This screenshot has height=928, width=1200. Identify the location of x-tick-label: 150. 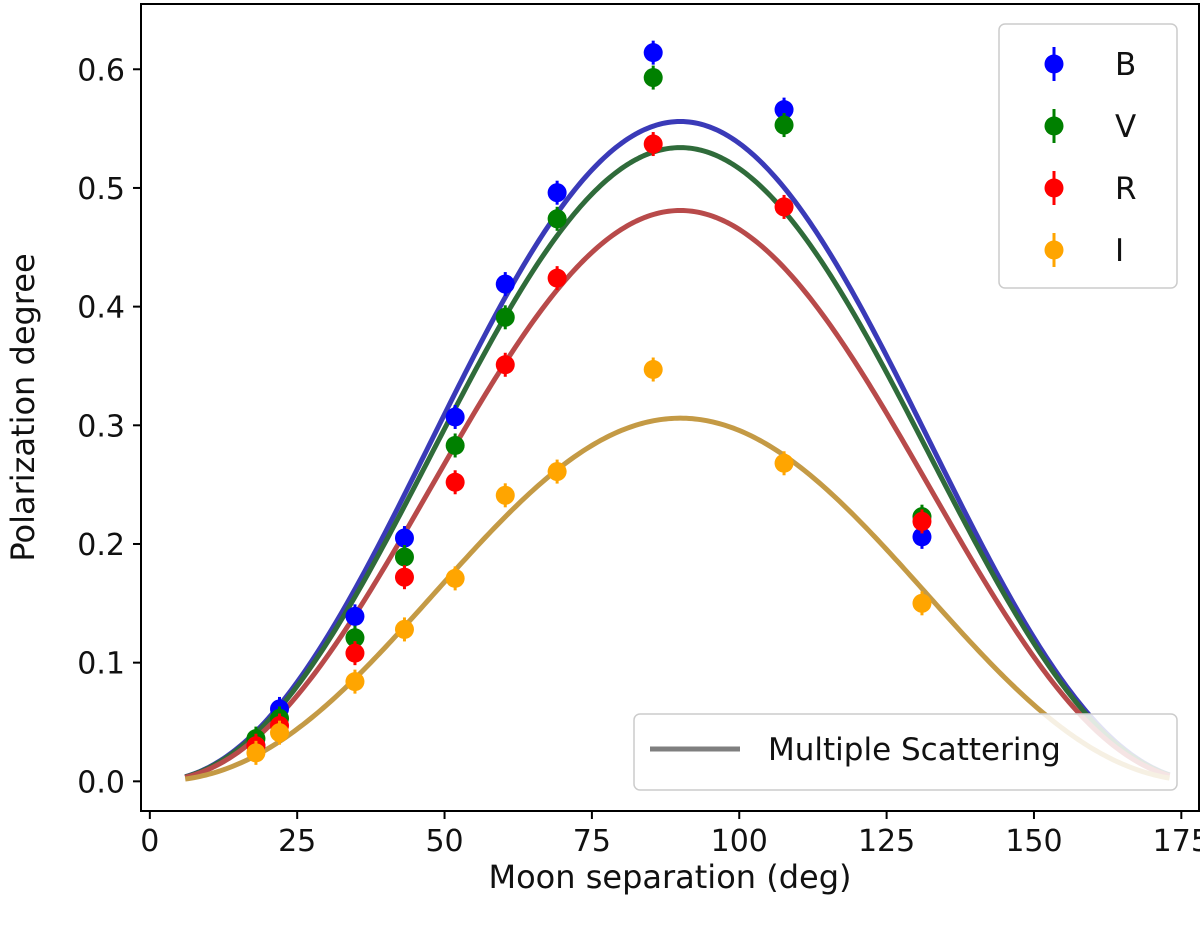
(1033, 841).